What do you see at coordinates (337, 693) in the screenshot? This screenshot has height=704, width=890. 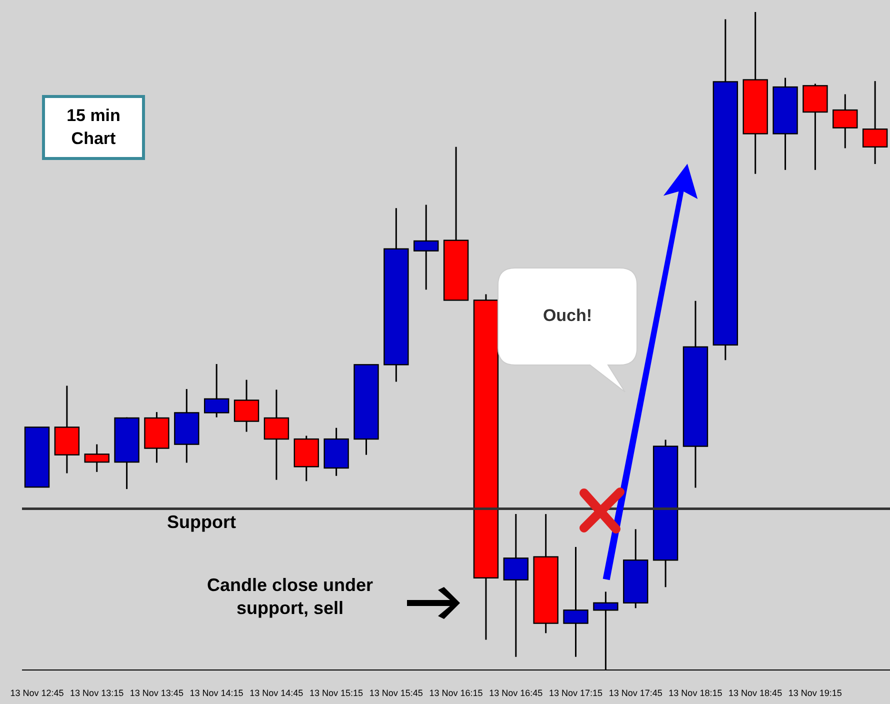 I see `x-tick-label: 13 Nov 15:15` at bounding box center [337, 693].